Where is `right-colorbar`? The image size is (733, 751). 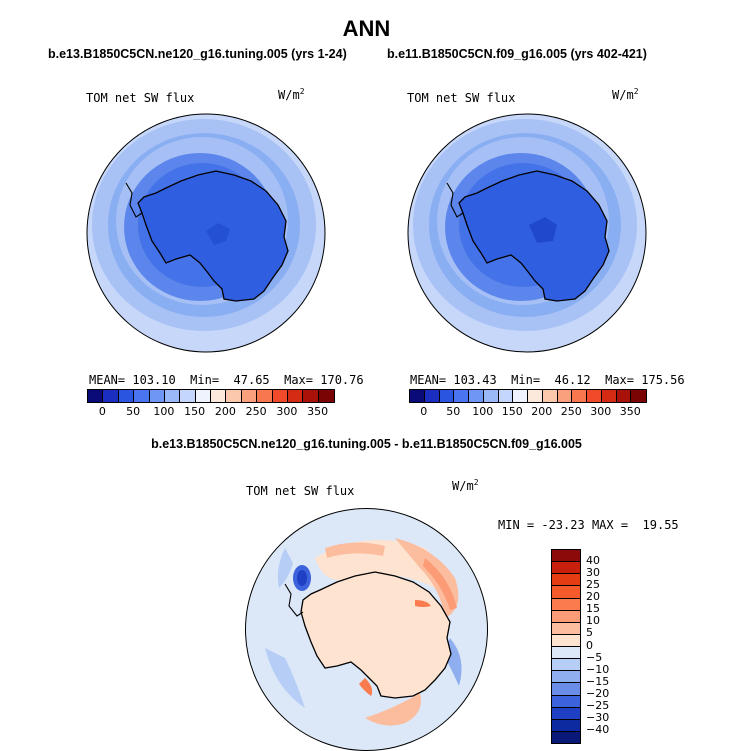
right-colorbar is located at coordinates (528, 396).